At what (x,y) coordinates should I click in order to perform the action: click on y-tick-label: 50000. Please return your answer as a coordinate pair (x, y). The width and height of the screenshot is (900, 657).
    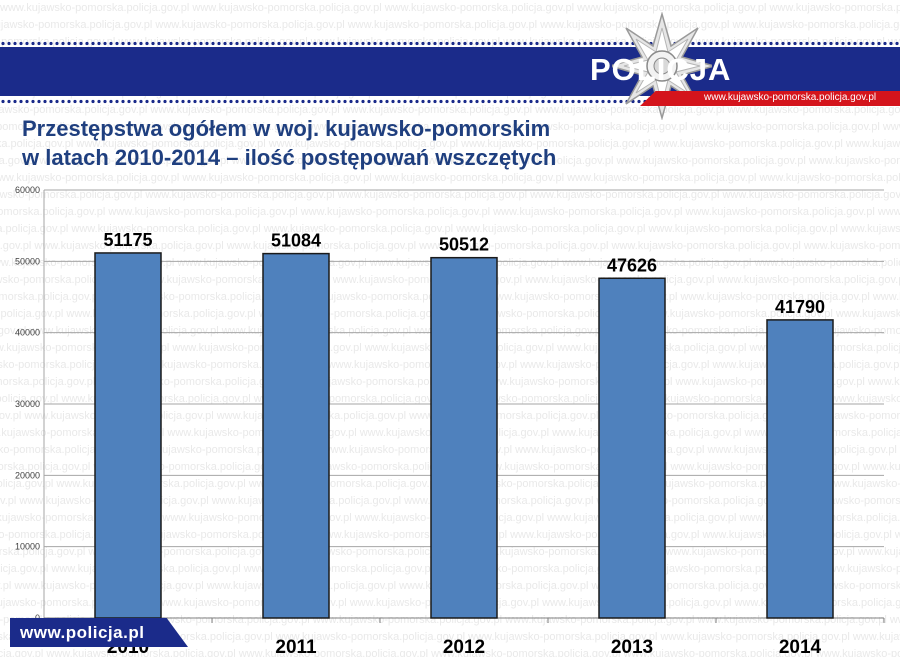
    Looking at the image, I should click on (27, 261).